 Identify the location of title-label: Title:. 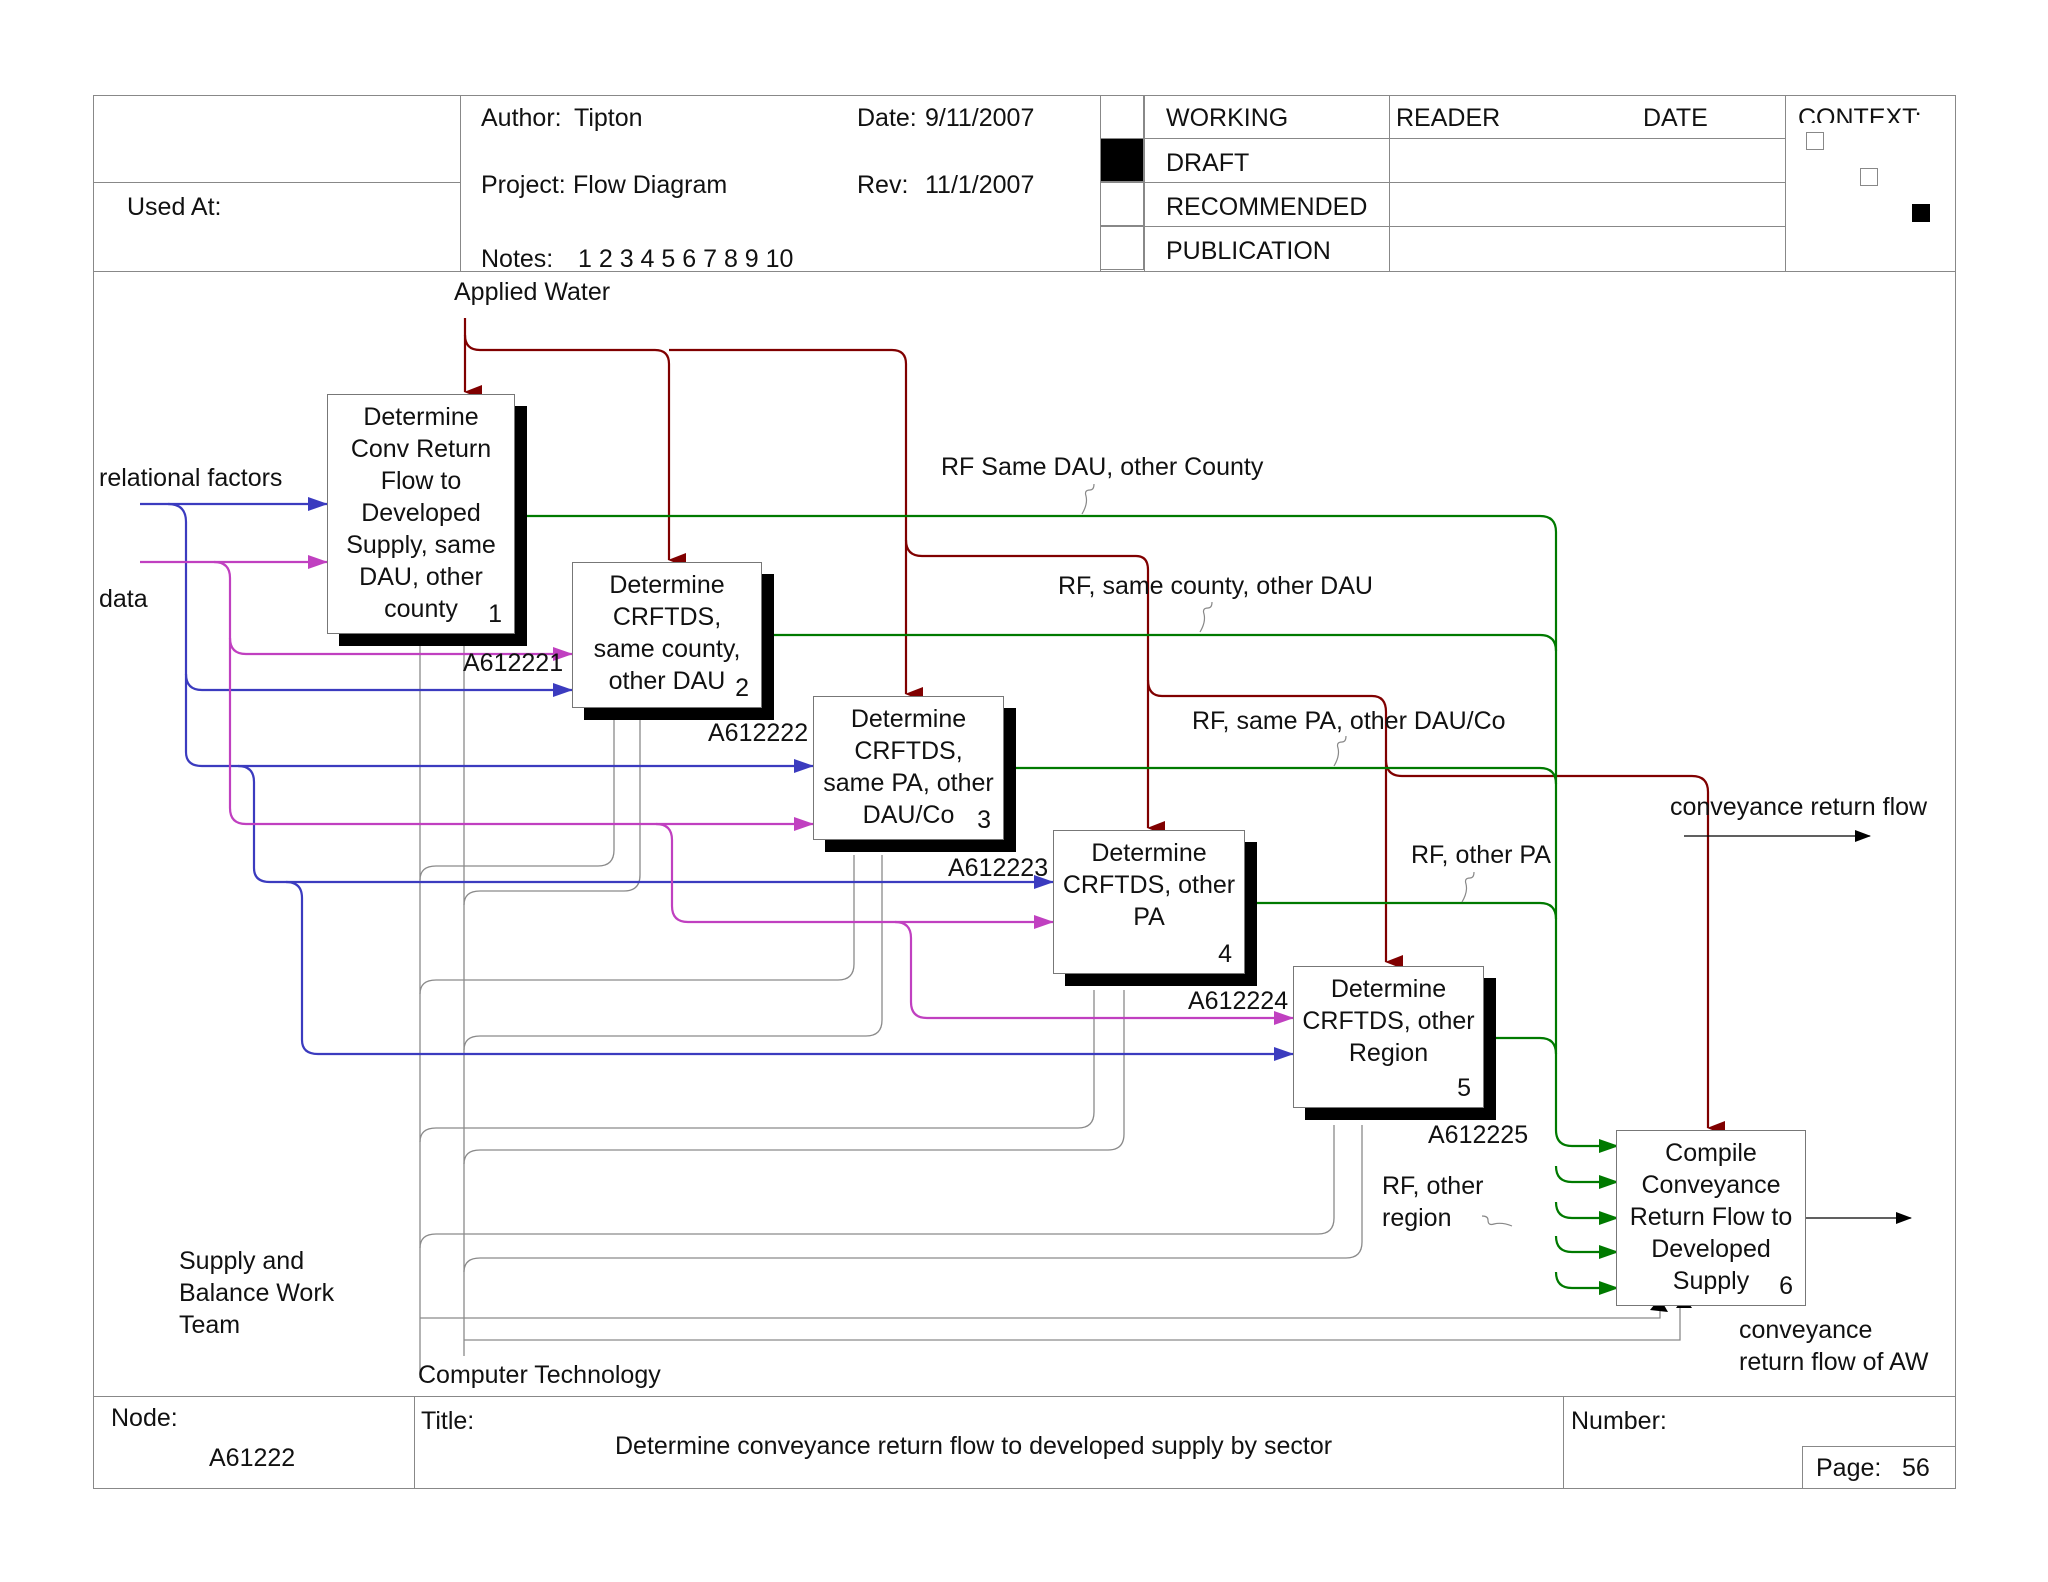
(448, 1421).